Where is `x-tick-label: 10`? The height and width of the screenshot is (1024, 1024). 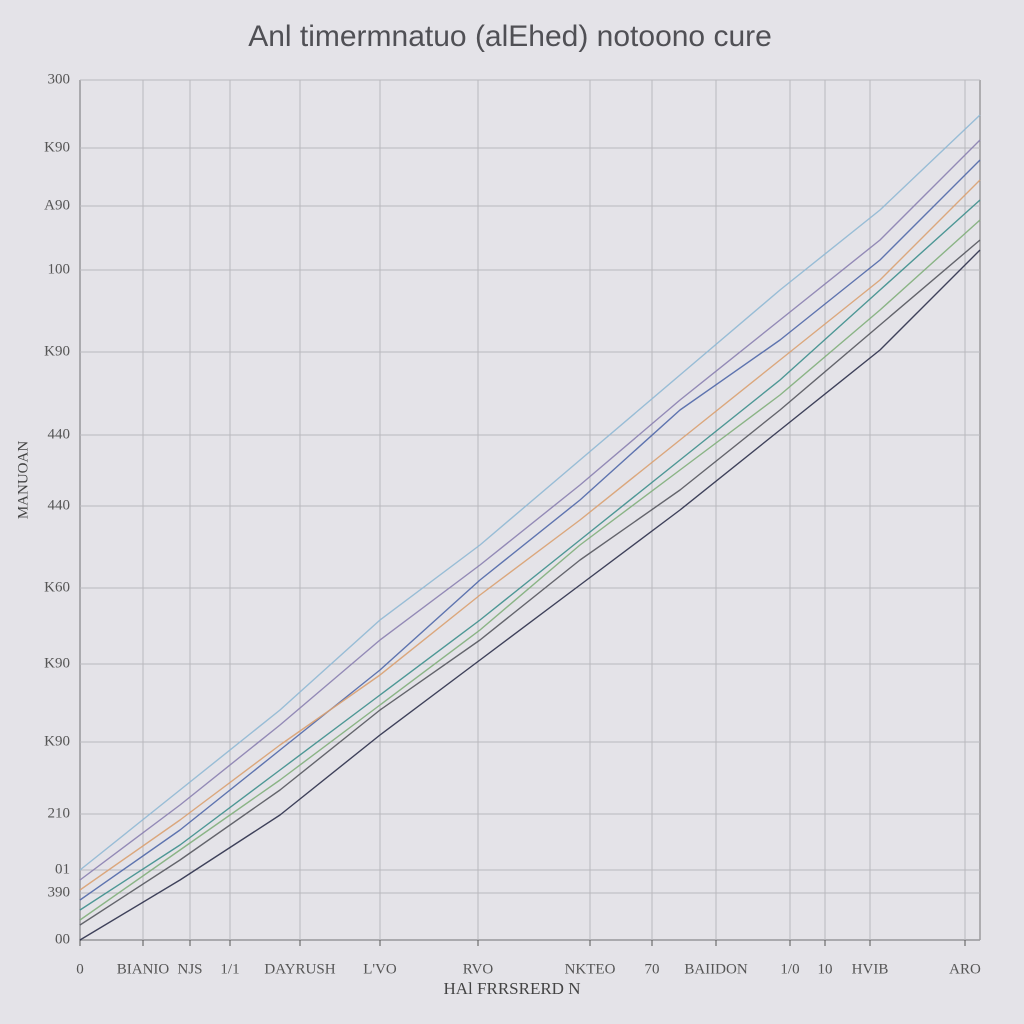
x-tick-label: 10 is located at coordinates (825, 969).